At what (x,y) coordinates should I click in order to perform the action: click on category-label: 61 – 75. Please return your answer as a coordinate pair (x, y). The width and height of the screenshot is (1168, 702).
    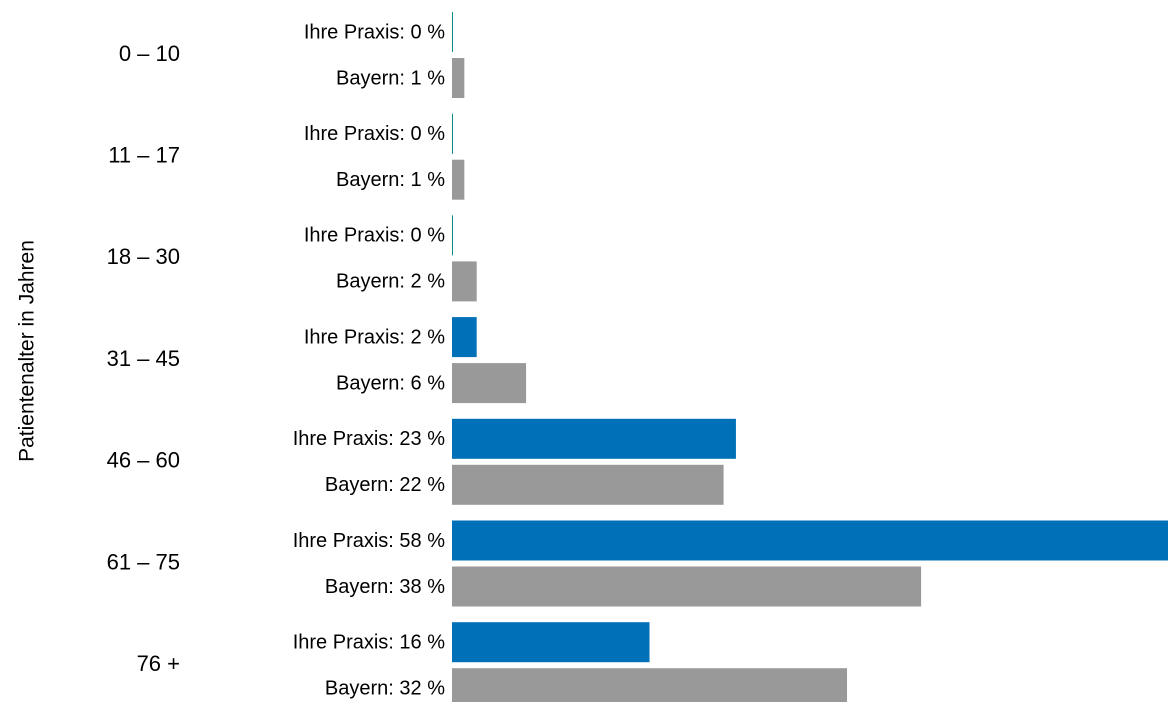
    Looking at the image, I should click on (143, 561).